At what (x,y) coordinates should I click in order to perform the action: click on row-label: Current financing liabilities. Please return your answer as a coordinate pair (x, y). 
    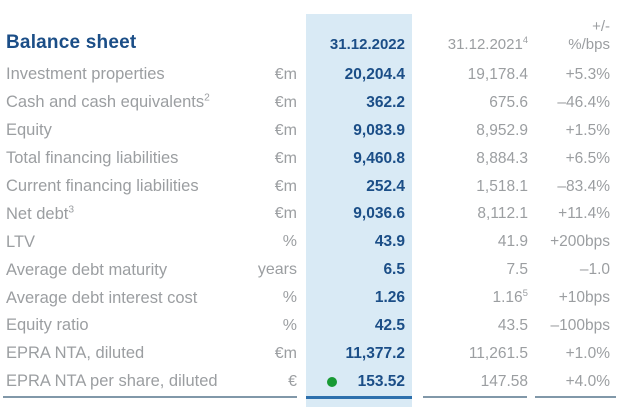
    Looking at the image, I should click on (102, 186).